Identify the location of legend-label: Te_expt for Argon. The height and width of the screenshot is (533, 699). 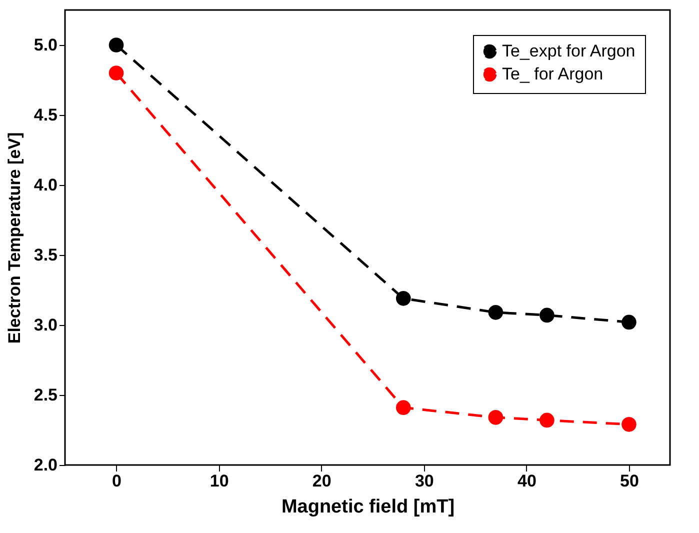
(569, 51).